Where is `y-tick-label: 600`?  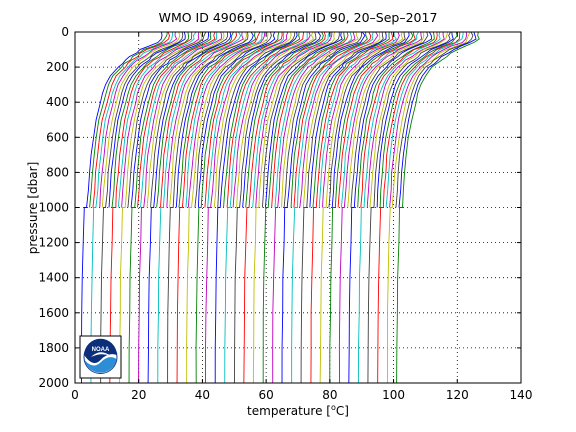 y-tick-label: 600 is located at coordinates (57, 137).